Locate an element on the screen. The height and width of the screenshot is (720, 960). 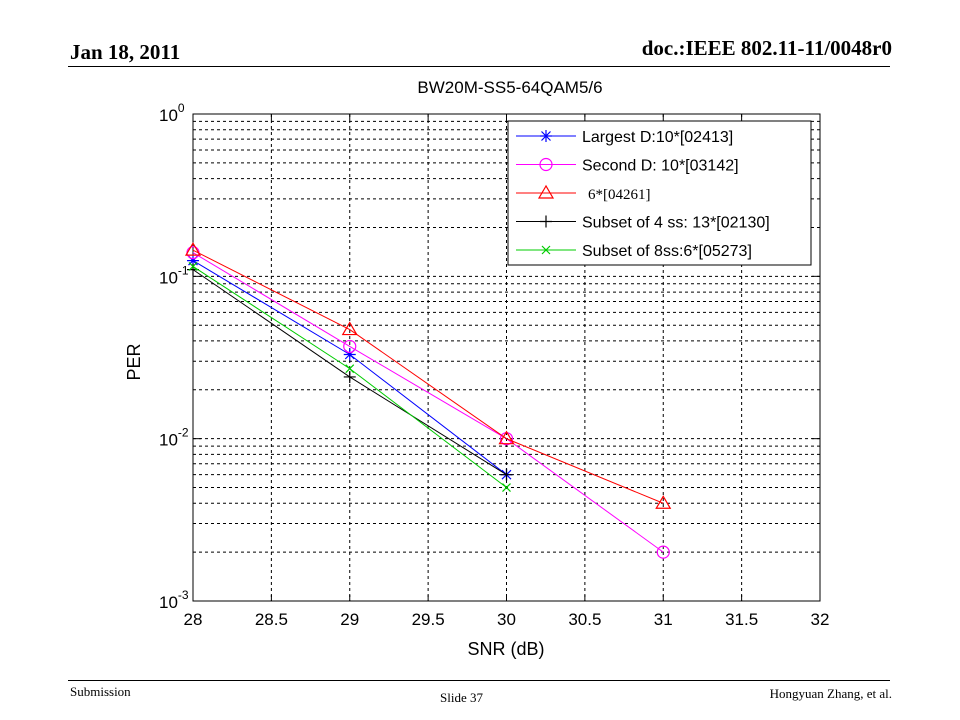
legend-label: Largest D:10*[02413] is located at coordinates (657, 137).